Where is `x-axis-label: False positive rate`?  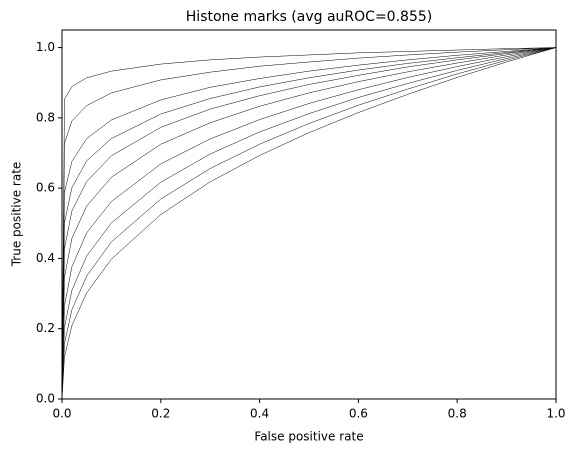 x-axis-label: False positive rate is located at coordinates (308, 437).